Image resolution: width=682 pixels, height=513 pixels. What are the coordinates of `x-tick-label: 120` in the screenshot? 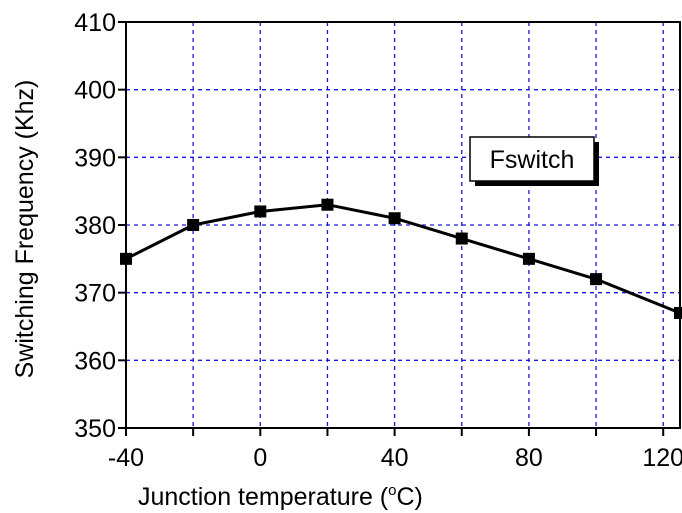 It's located at (662, 458).